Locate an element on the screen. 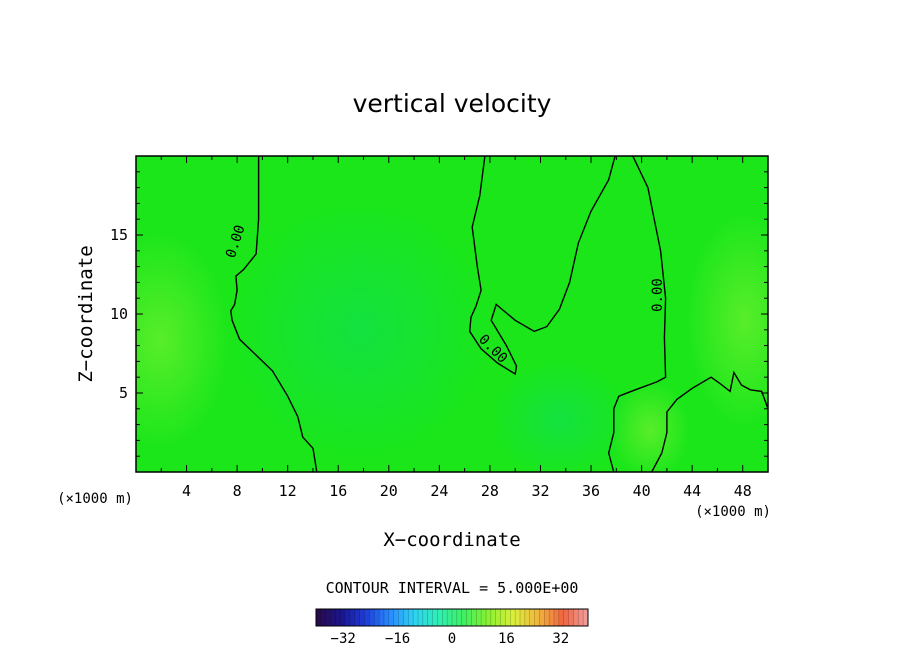 Image resolution: width=904 pixels, height=654 pixels. chart-title: vertical velocity is located at coordinates (452, 103).